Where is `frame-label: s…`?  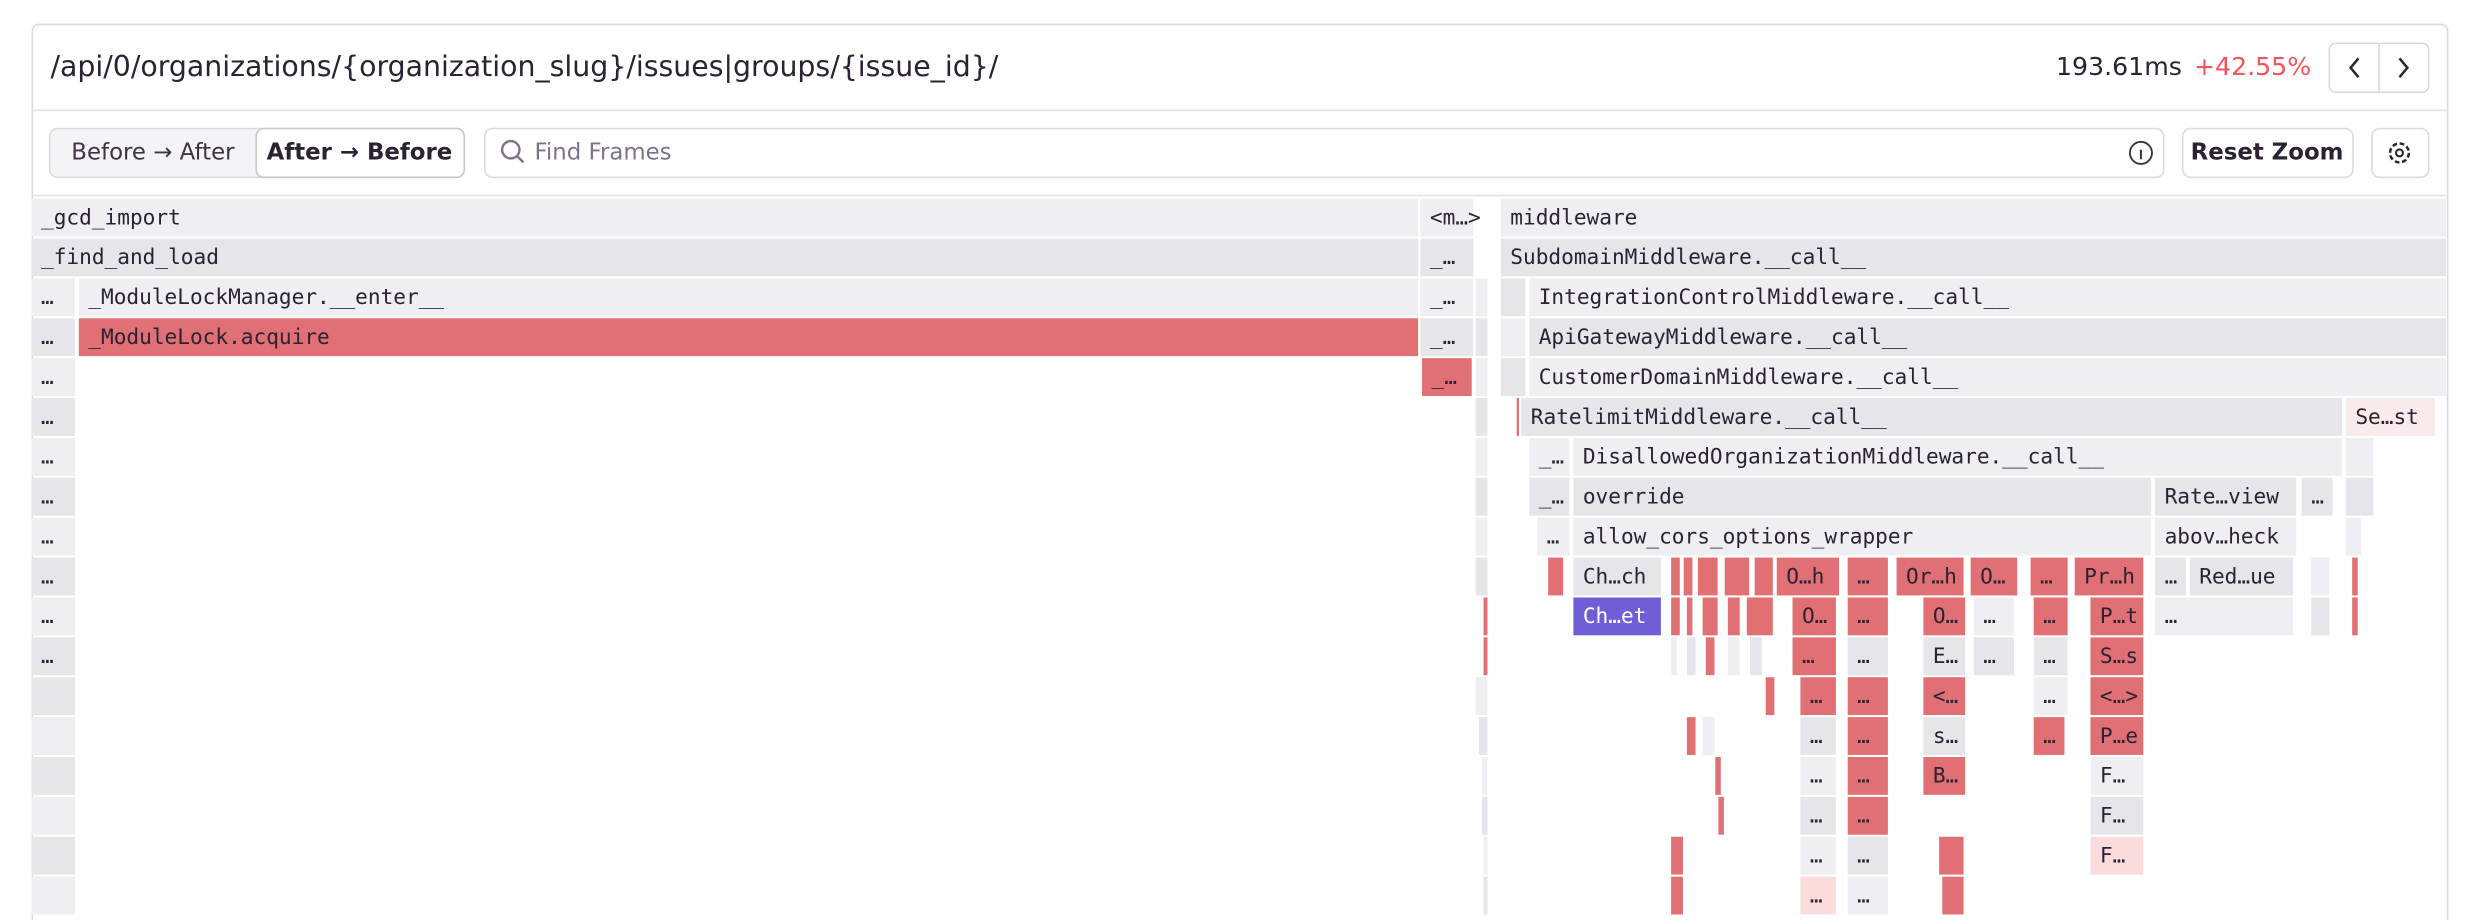 frame-label: s… is located at coordinates (1945, 735).